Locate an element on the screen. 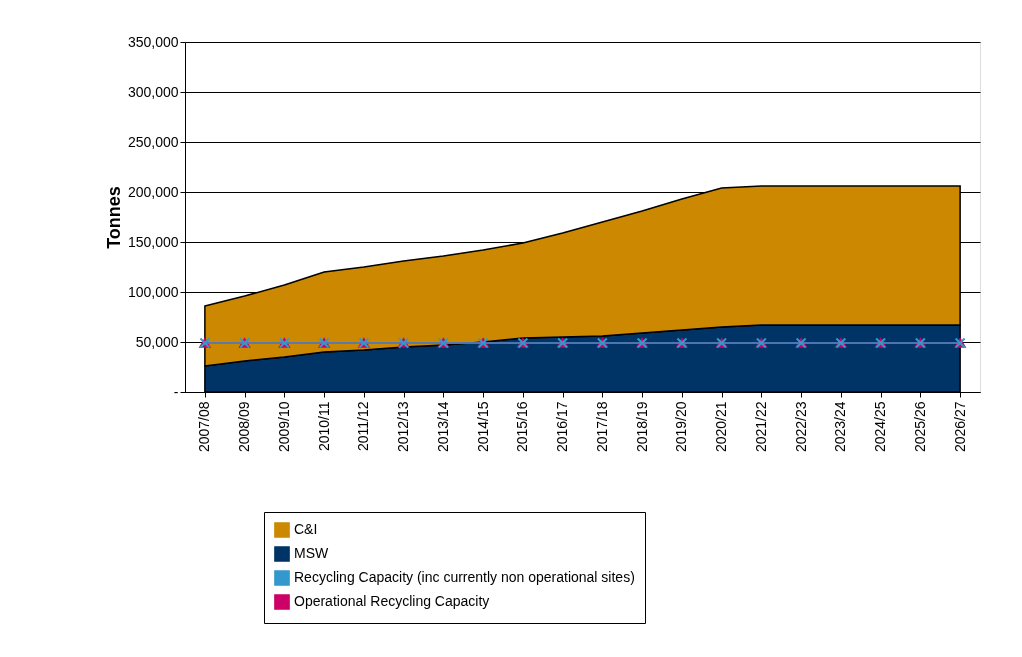 The image size is (1022, 657). y-tick-label: 350,000 is located at coordinates (153, 41).